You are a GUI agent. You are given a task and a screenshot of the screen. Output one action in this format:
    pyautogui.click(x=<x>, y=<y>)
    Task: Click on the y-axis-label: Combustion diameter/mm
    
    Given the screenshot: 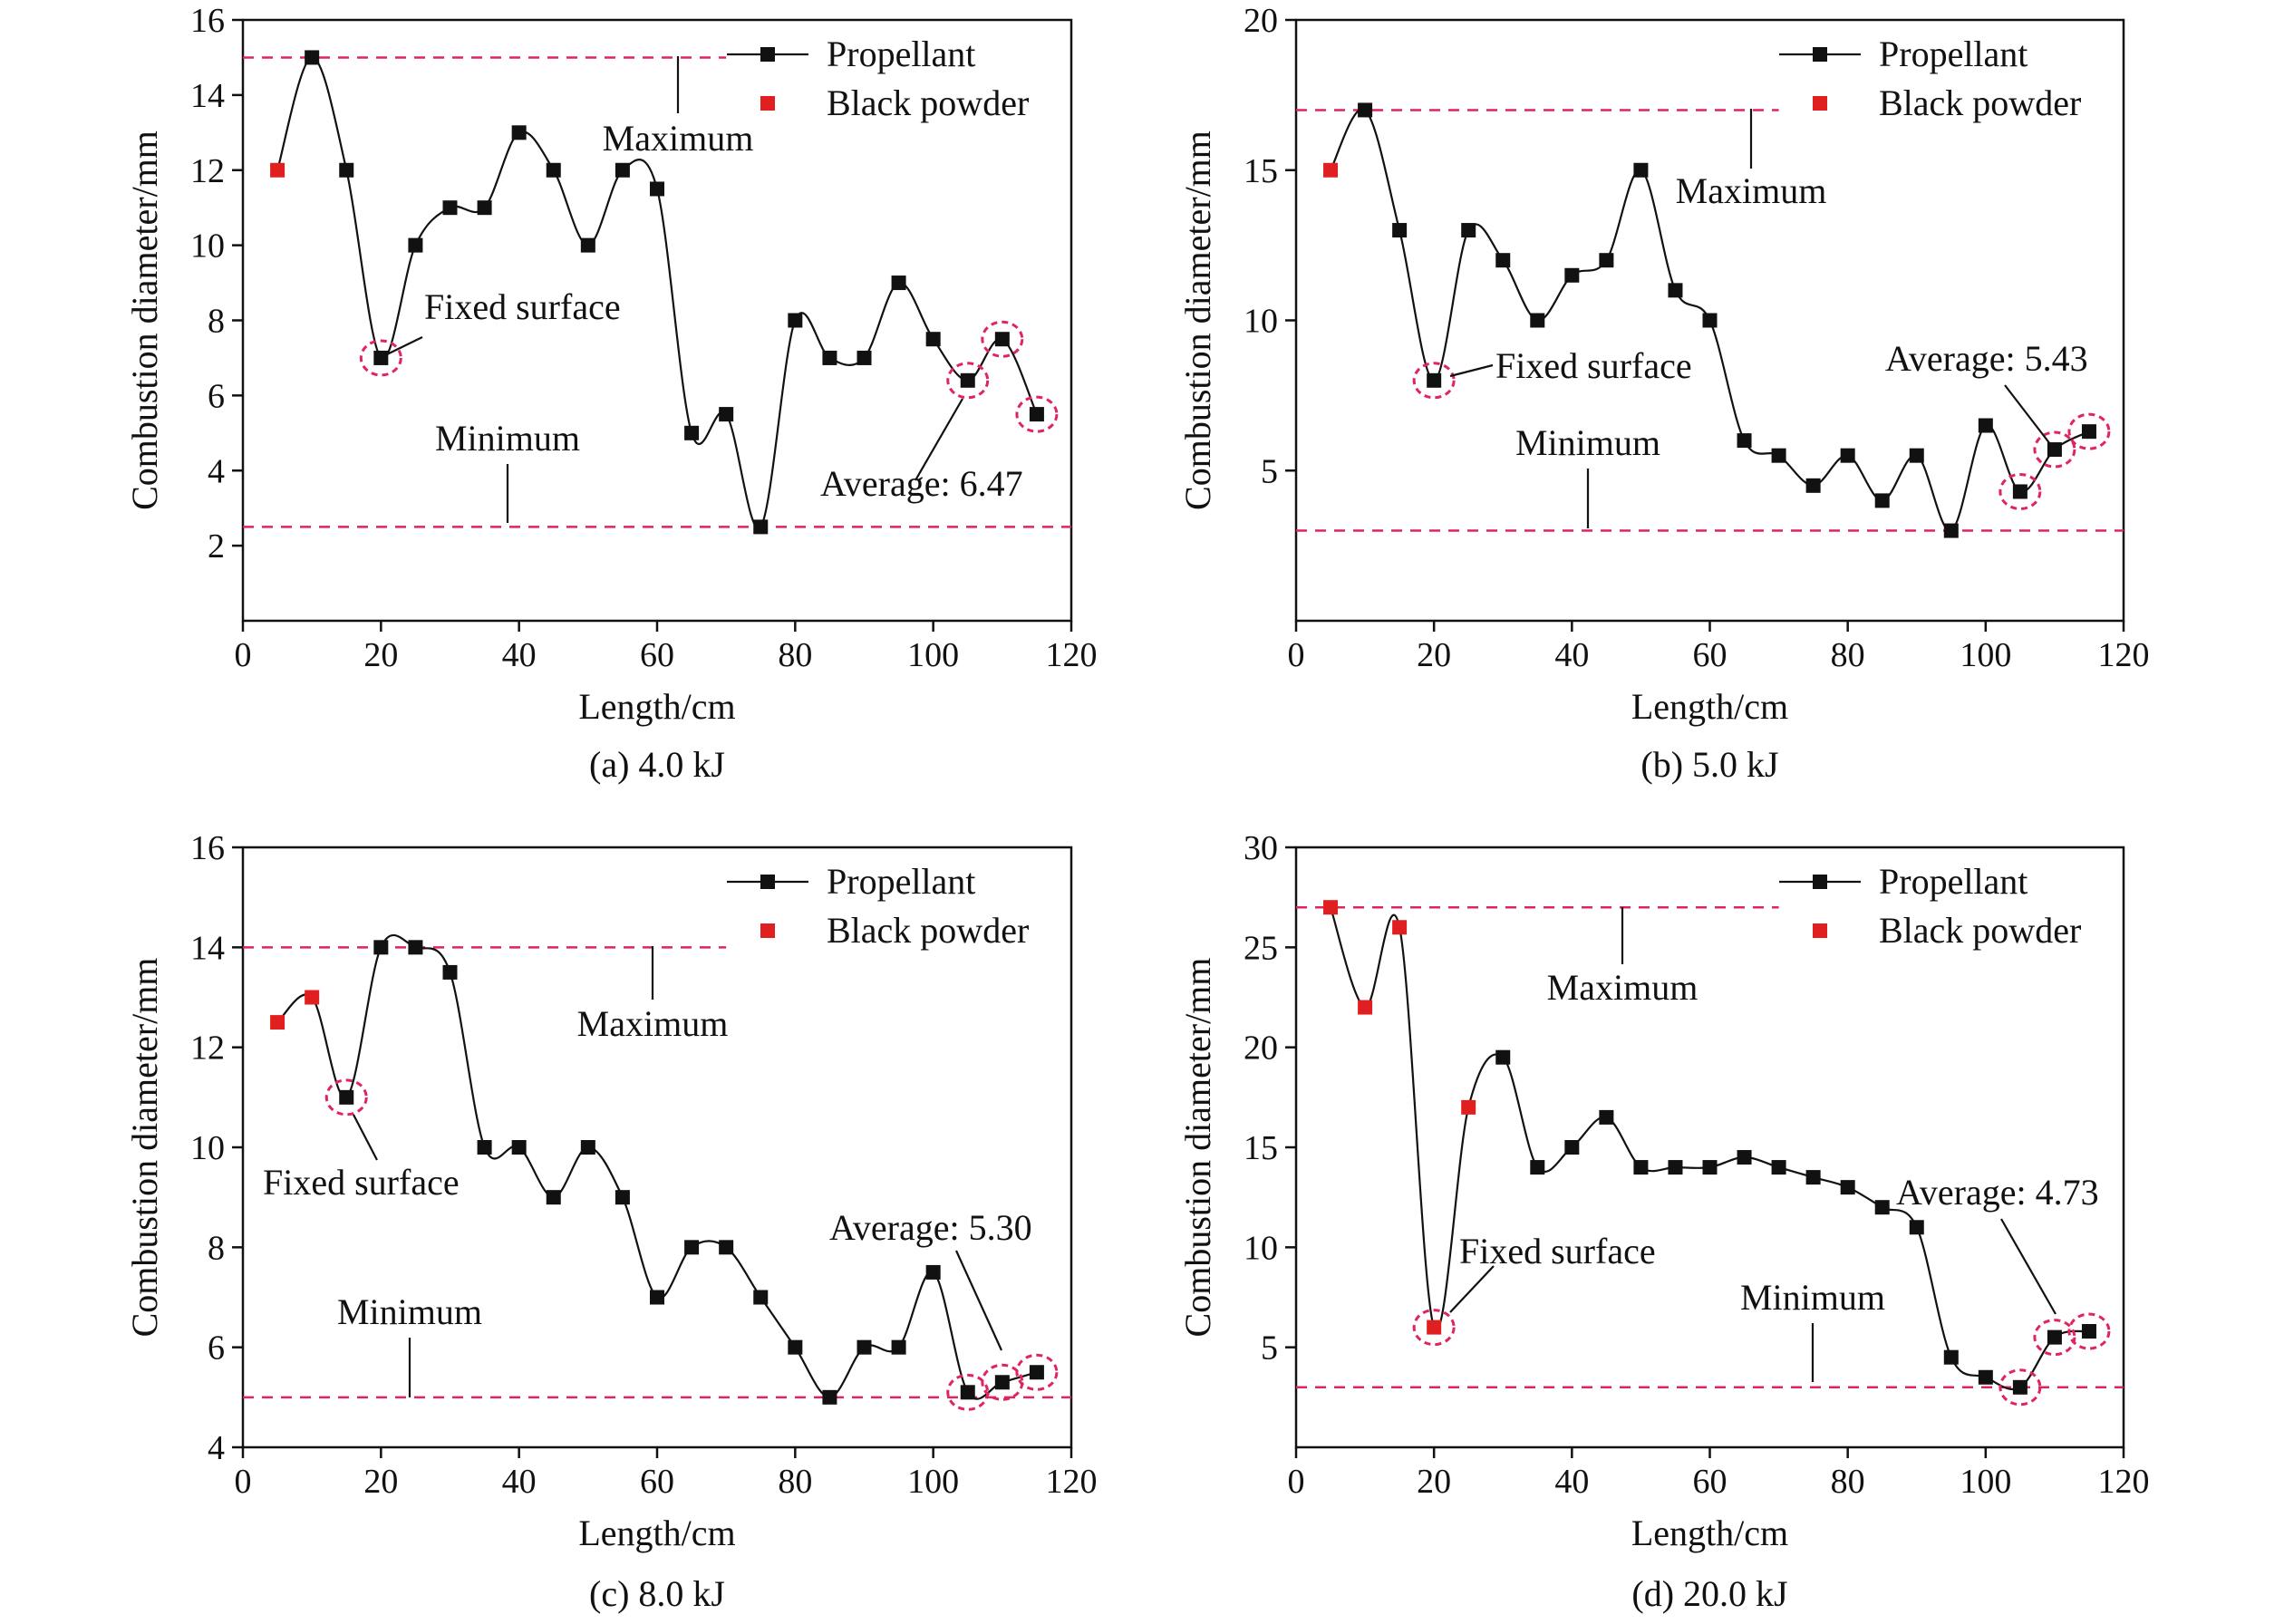 What is the action you would take?
    pyautogui.click(x=144, y=320)
    